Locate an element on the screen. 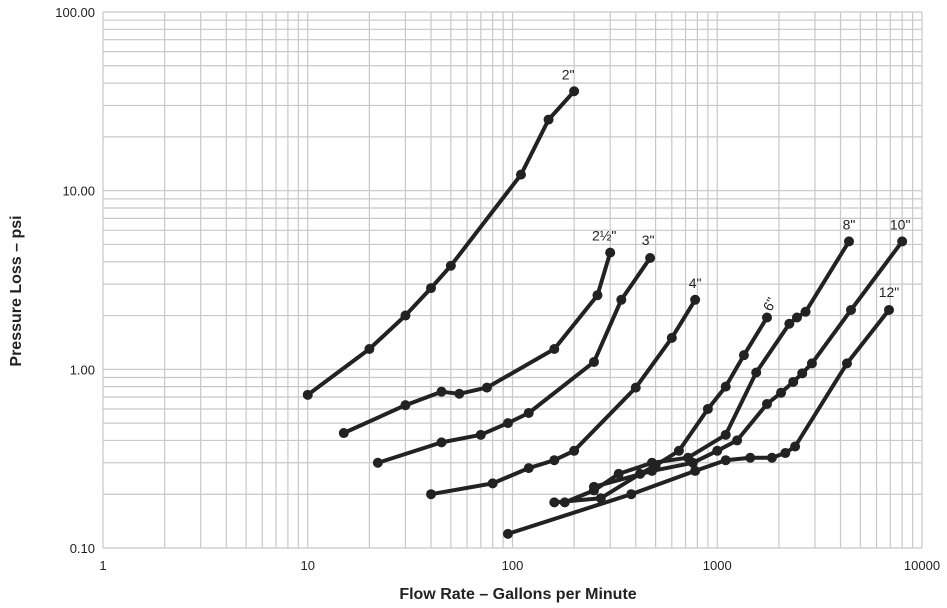  x-axis-label: Flow Rate – Gallons per Minute is located at coordinates (517, 594).